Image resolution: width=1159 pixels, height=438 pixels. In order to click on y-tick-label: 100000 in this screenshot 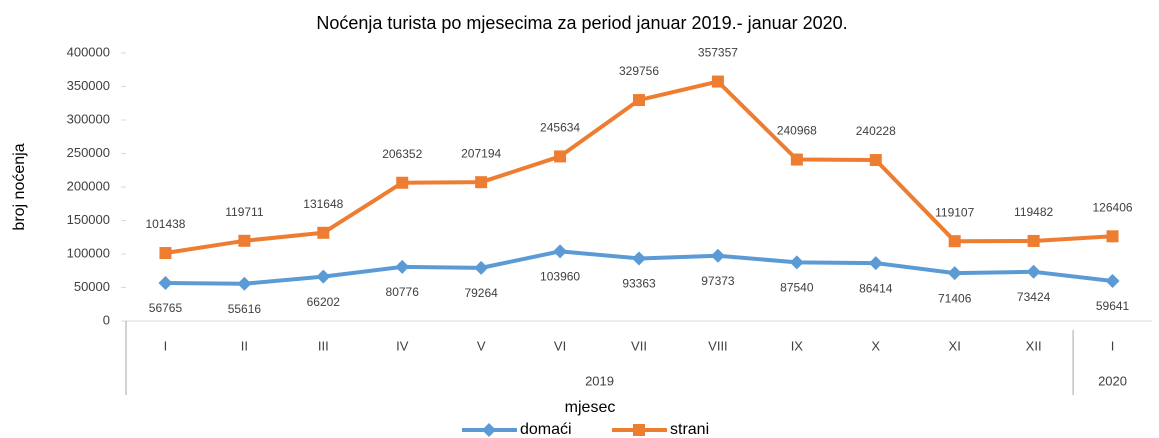, I will do `click(88, 252)`.